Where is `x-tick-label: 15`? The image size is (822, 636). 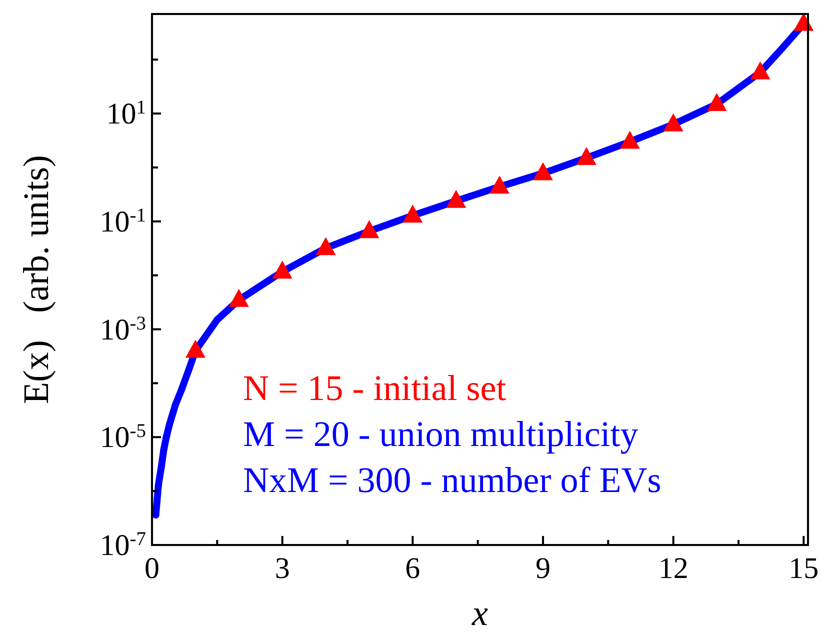
x-tick-label: 15 is located at coordinates (803, 568).